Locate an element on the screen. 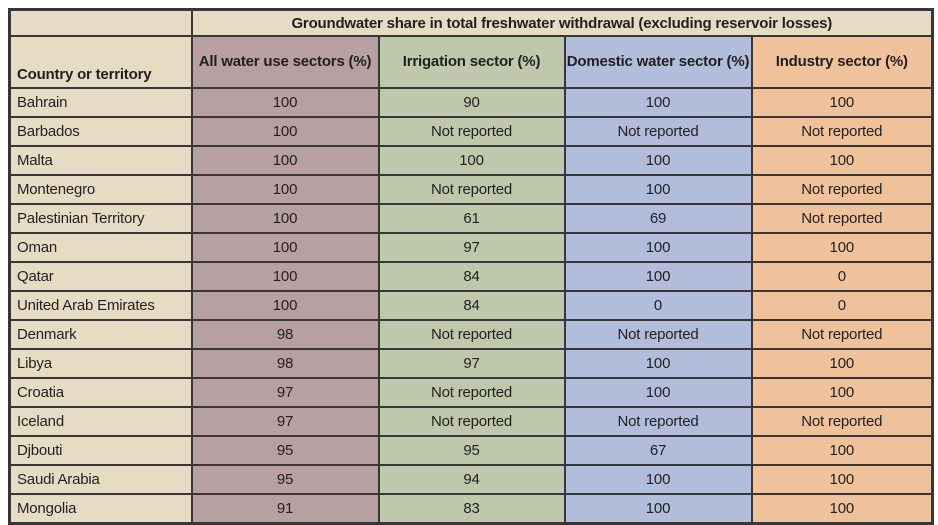  column-header-irrigation: Irrigation sector (%) is located at coordinates (471, 62).